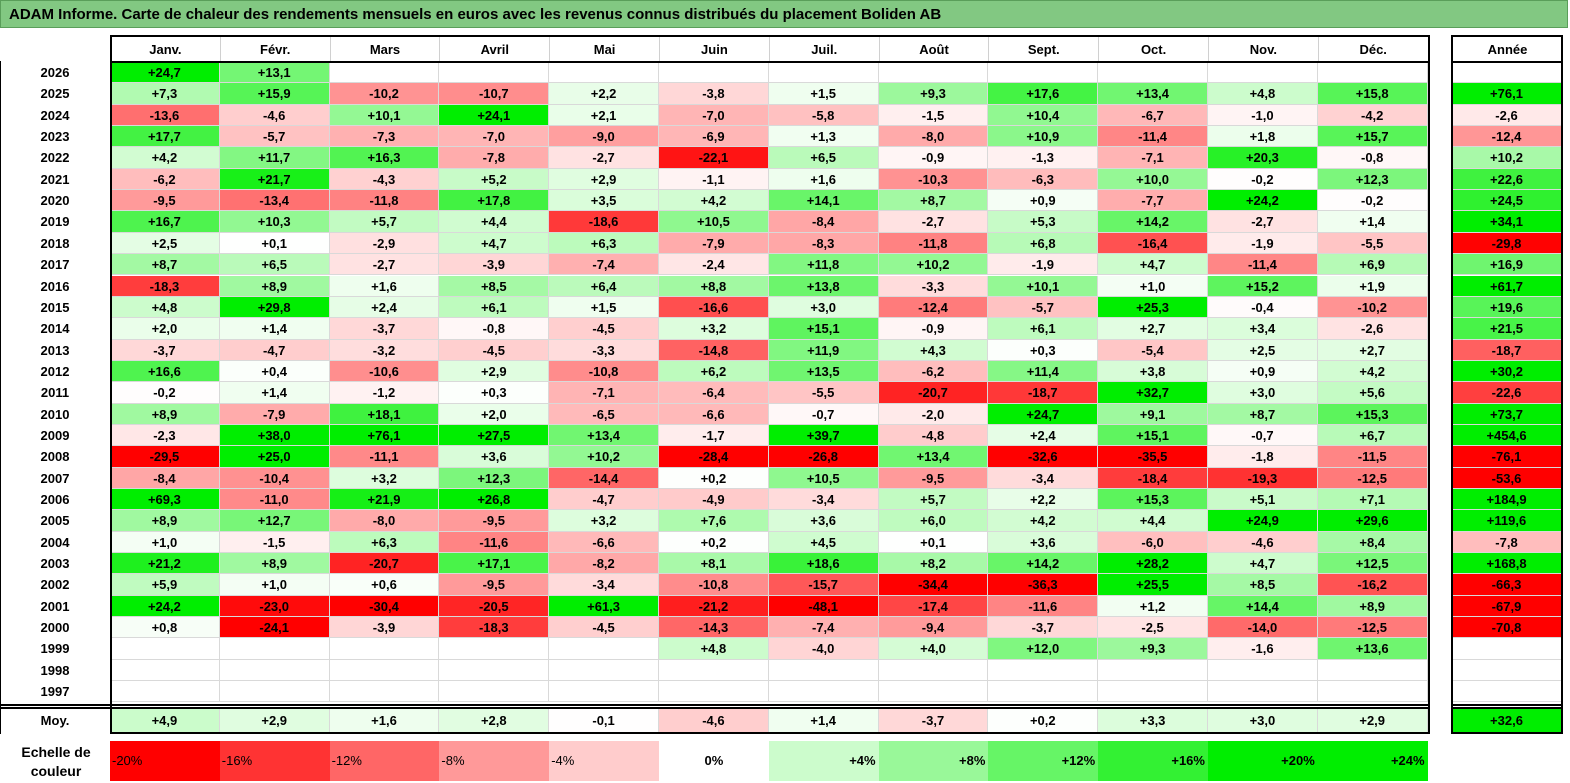 The width and height of the screenshot is (1570, 783). I want to click on heatmap-cell: +8,4, so click(1372, 542).